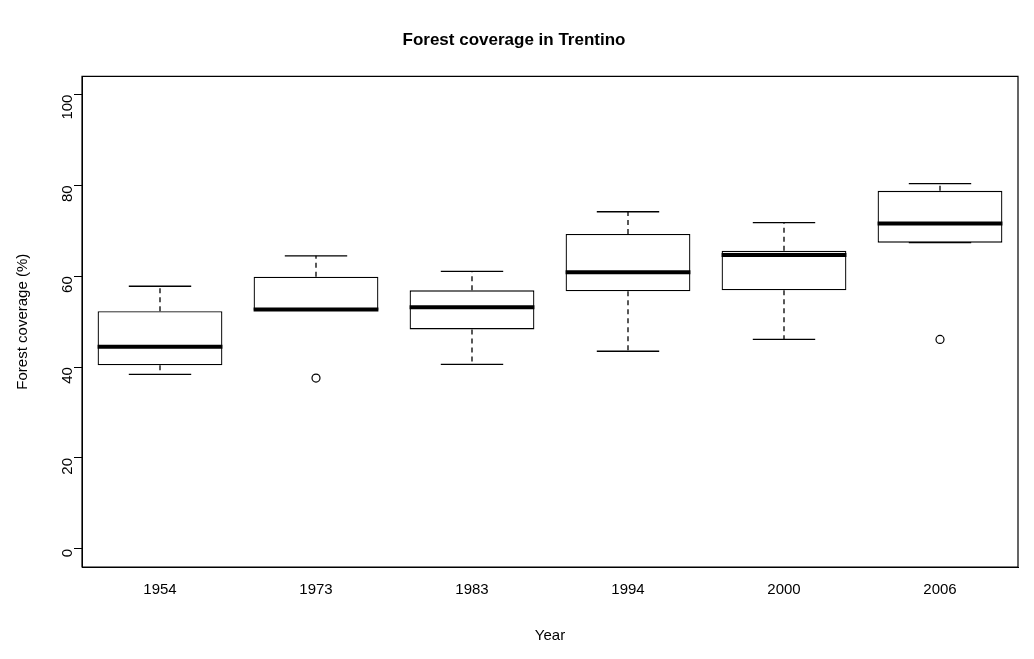 Image resolution: width=1034 pixels, height=659 pixels. Describe the element at coordinates (784, 589) in the screenshot. I see `x-tick-label: 2000` at that location.